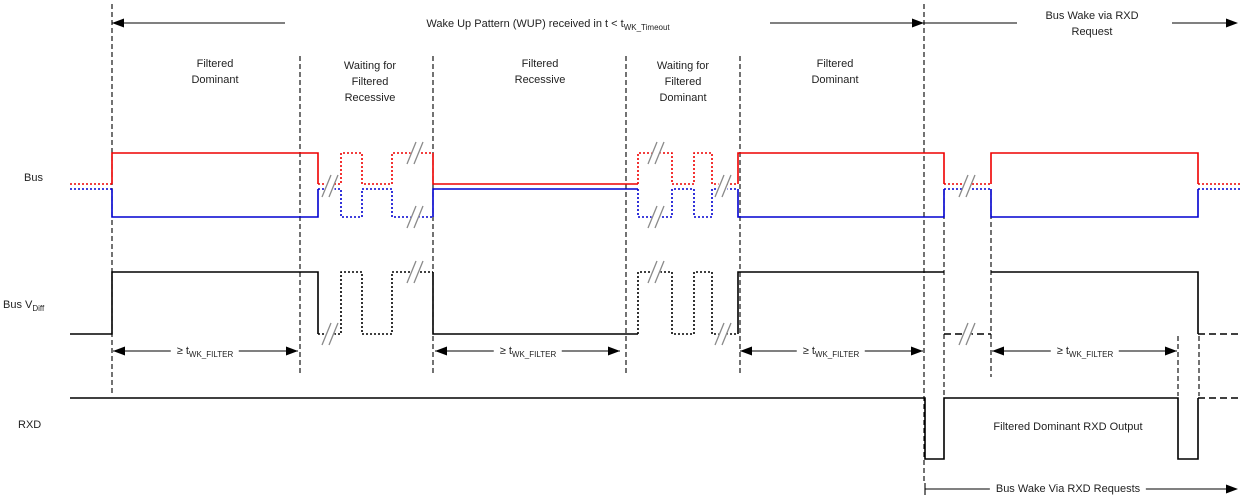  Describe the element at coordinates (534, 354) in the screenshot. I see `twk-filter-subscript-2: WK_FILTER` at that location.